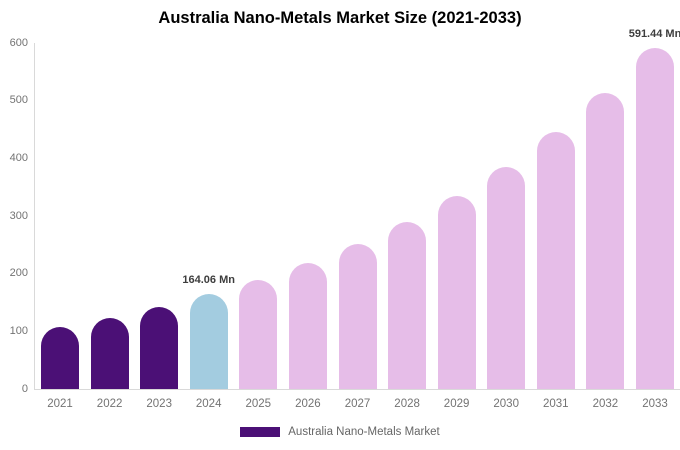  What do you see at coordinates (456, 404) in the screenshot?
I see `x-axis-label-2029: 2029` at bounding box center [456, 404].